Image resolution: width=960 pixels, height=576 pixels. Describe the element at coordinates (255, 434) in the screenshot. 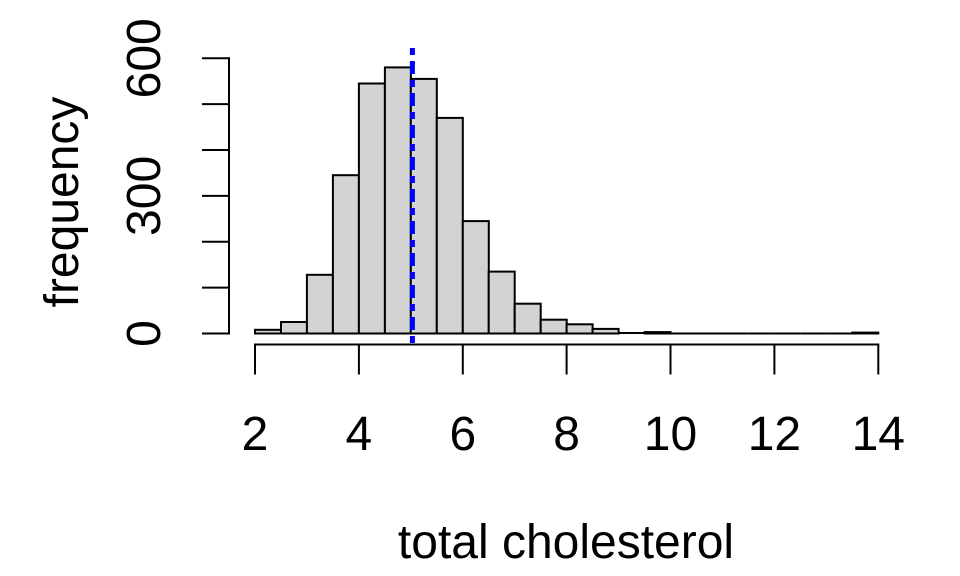

I see `x-tick-label: 2` at that location.